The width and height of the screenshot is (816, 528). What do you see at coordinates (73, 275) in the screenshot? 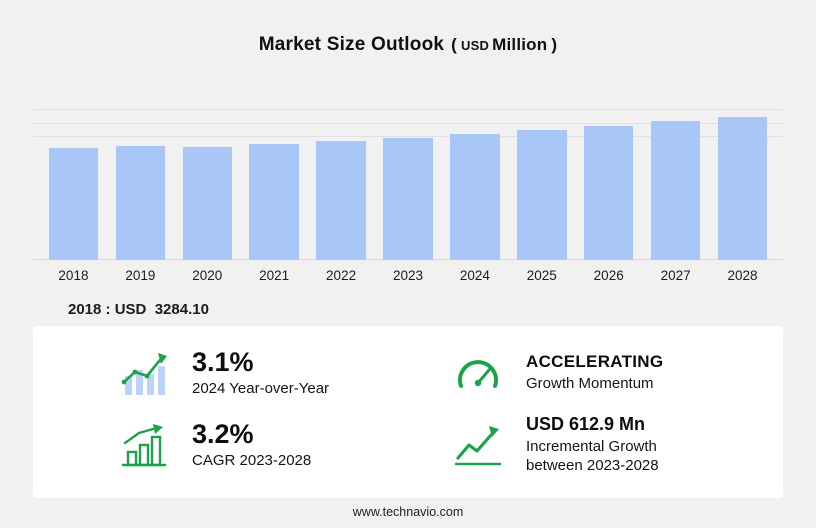
I see `x-axis-label-2018: 2018` at bounding box center [73, 275].